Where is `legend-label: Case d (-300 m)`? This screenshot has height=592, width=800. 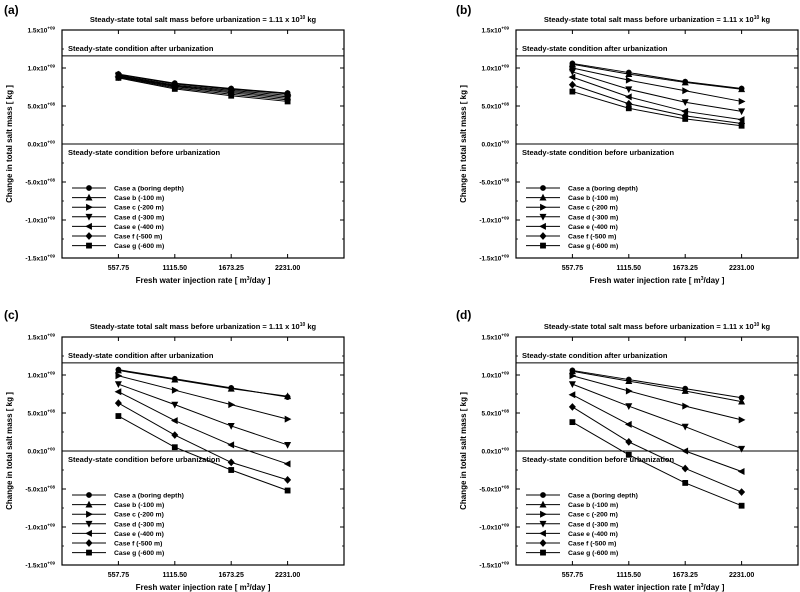
legend-label: Case d (-300 m) is located at coordinates (139, 217).